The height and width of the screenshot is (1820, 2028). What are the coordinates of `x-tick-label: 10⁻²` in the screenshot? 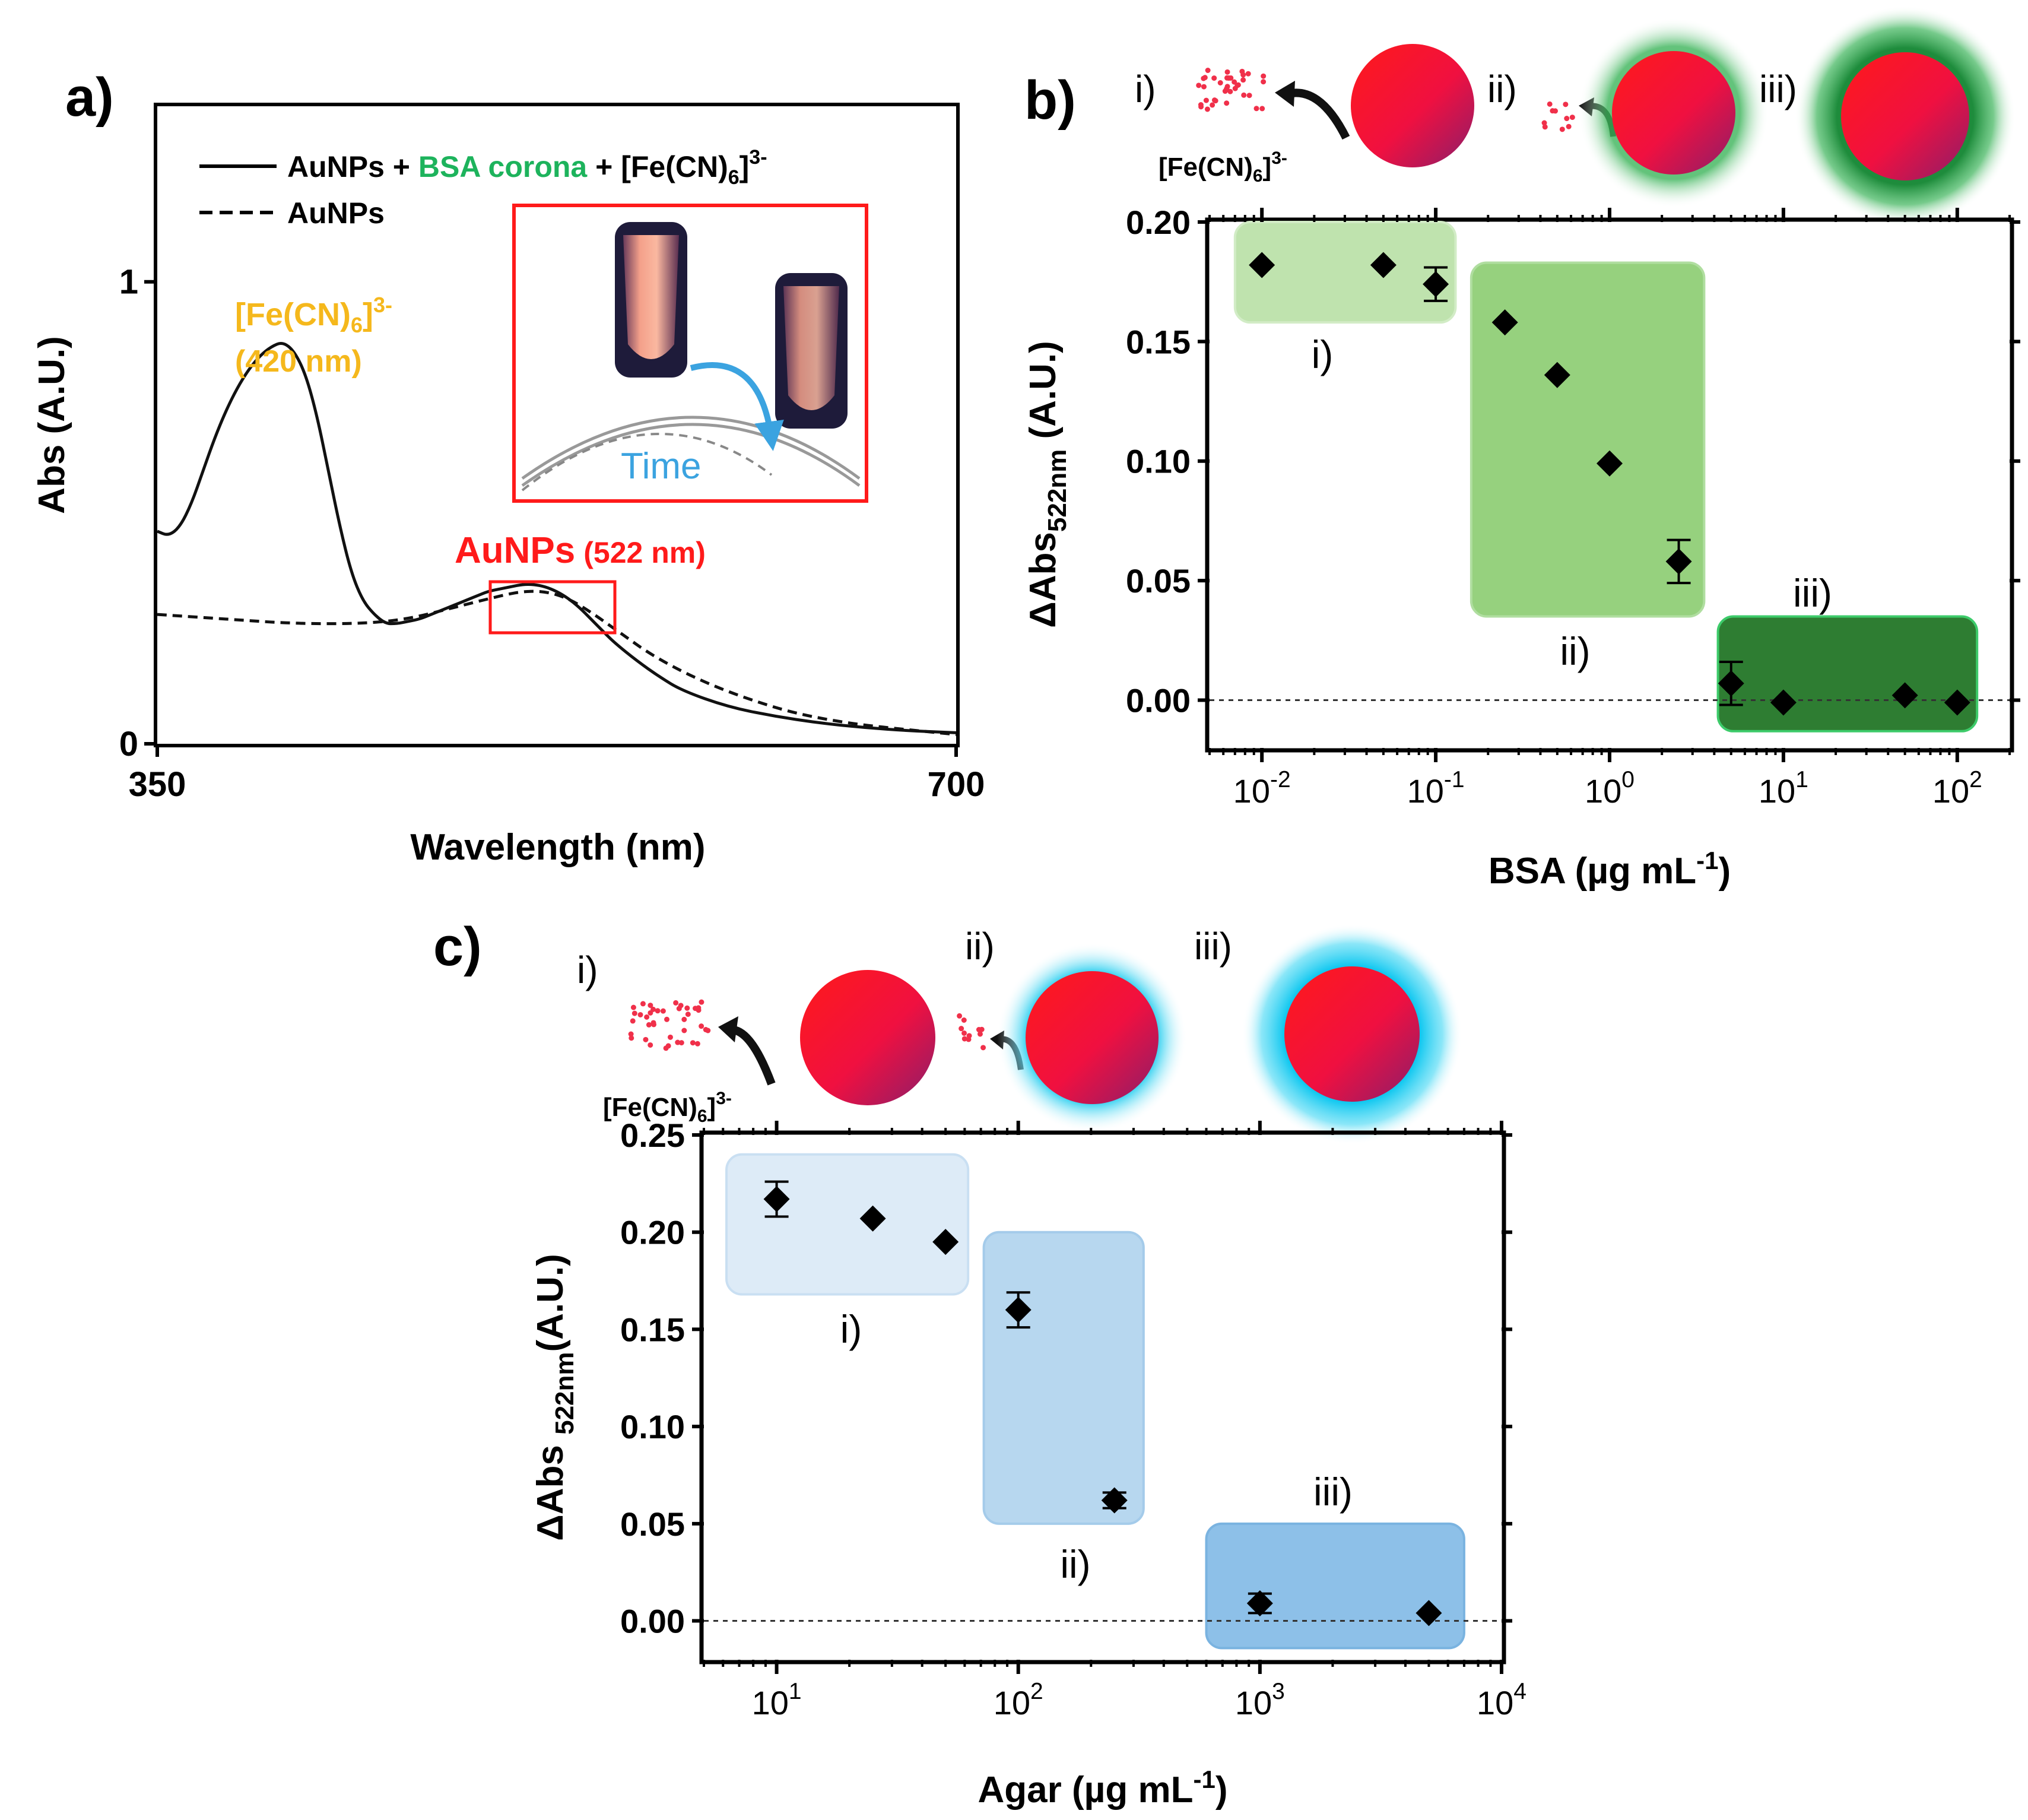 It's located at (1262, 788).